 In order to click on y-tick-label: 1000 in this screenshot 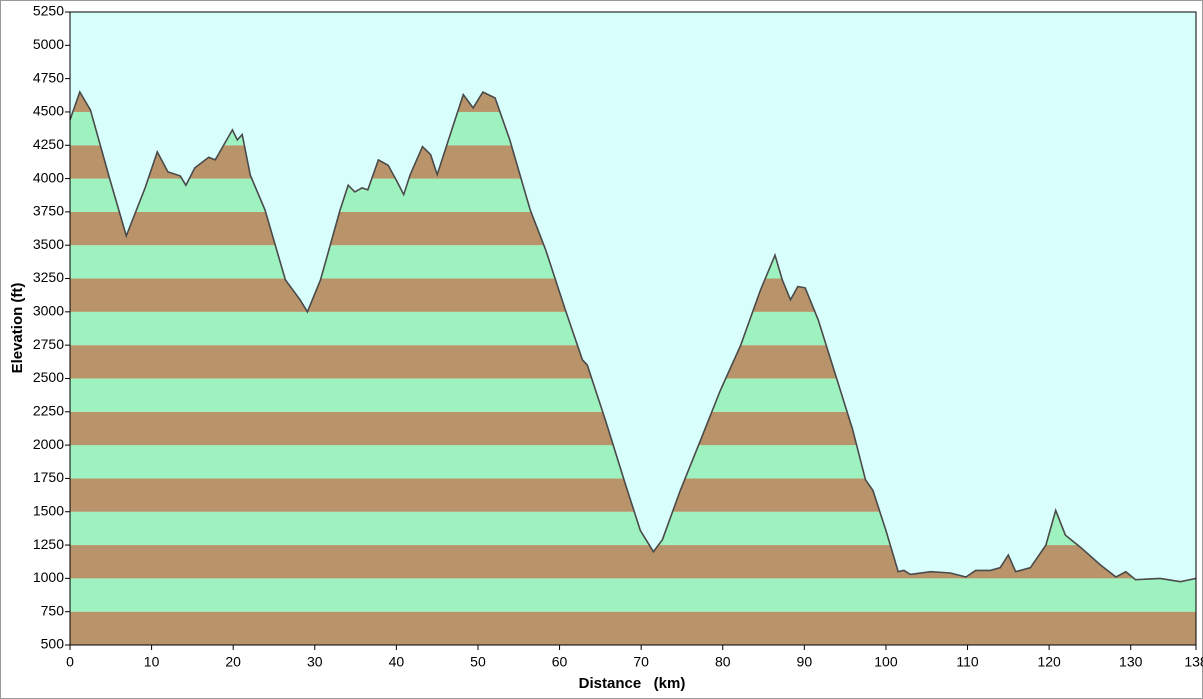, I will do `click(48, 577)`.